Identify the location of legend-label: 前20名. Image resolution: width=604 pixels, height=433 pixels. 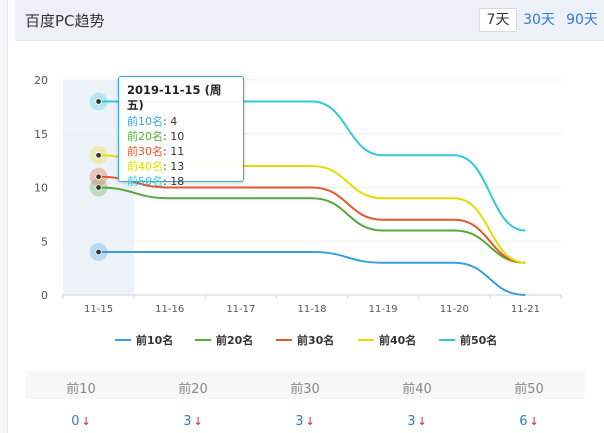
(234, 340).